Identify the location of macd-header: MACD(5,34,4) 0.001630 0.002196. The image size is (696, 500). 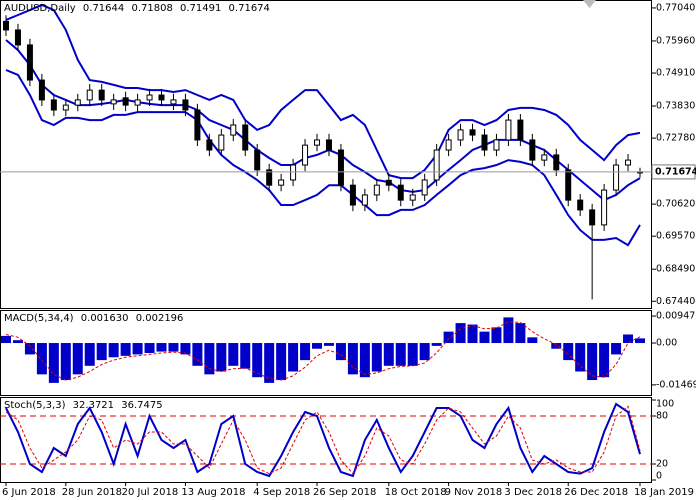
(93, 318).